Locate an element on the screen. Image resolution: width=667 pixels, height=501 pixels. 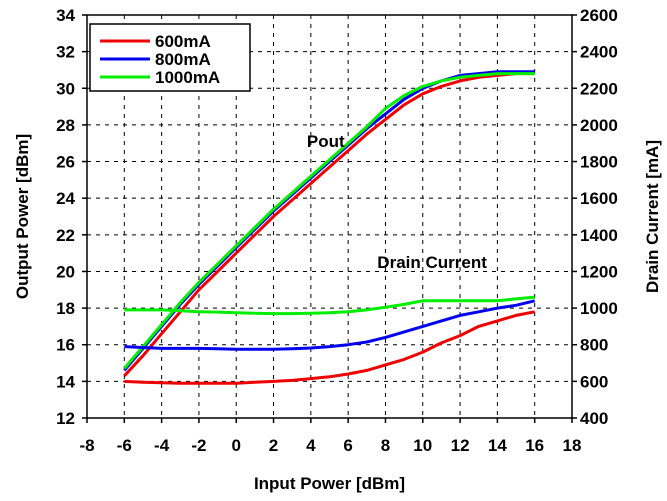
y-tick-label: 22 is located at coordinates (65, 235).